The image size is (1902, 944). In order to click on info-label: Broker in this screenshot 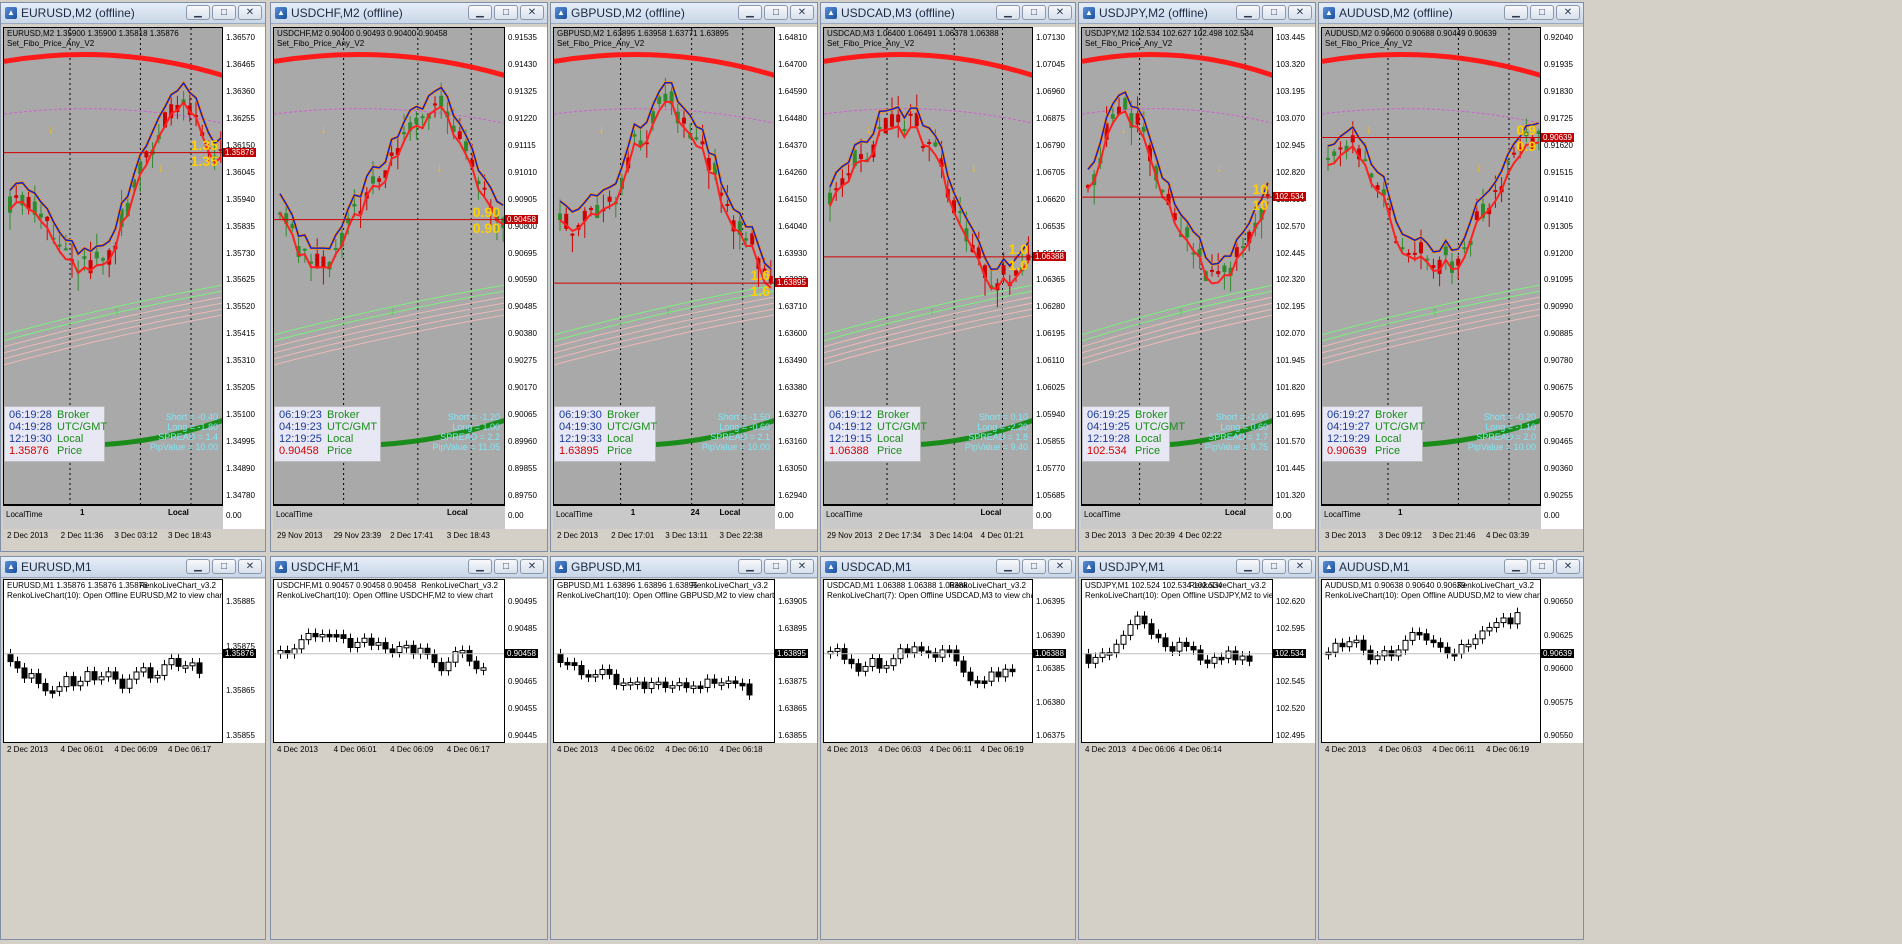, I will do `click(343, 415)`.